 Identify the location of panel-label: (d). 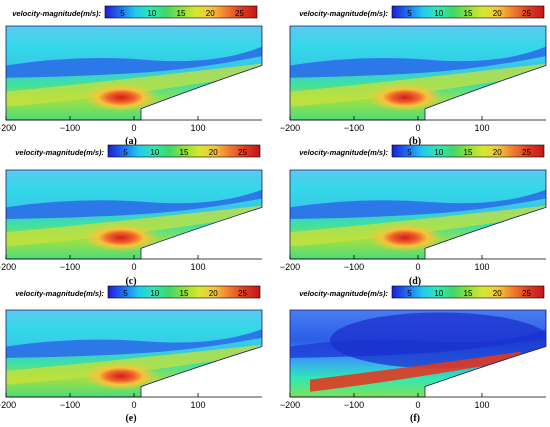
(415, 281).